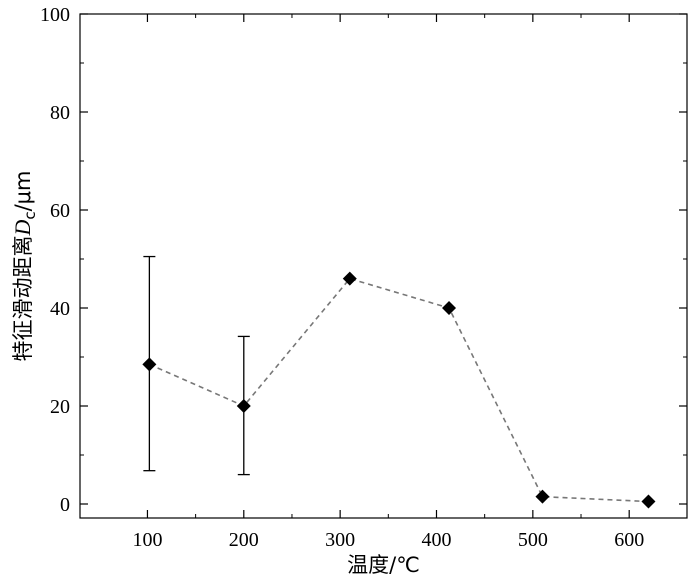 The height and width of the screenshot is (581, 700). I want to click on x-tick-label: 400, so click(436, 540).